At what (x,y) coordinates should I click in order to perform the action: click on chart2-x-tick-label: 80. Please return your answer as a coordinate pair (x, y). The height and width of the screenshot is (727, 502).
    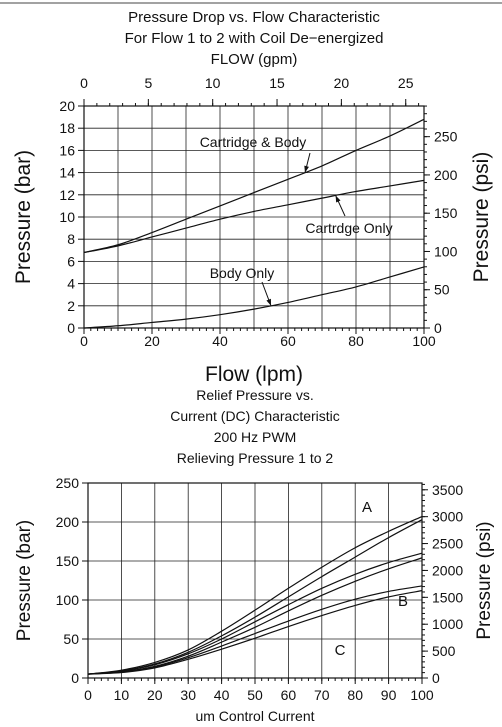
    Looking at the image, I should click on (355, 695).